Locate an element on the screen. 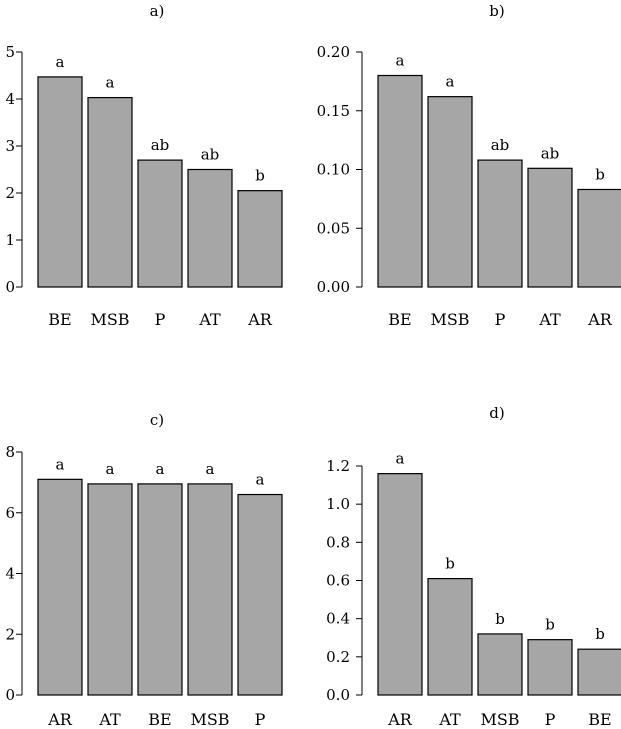  y-tick-label: 0.2 is located at coordinates (338, 657).